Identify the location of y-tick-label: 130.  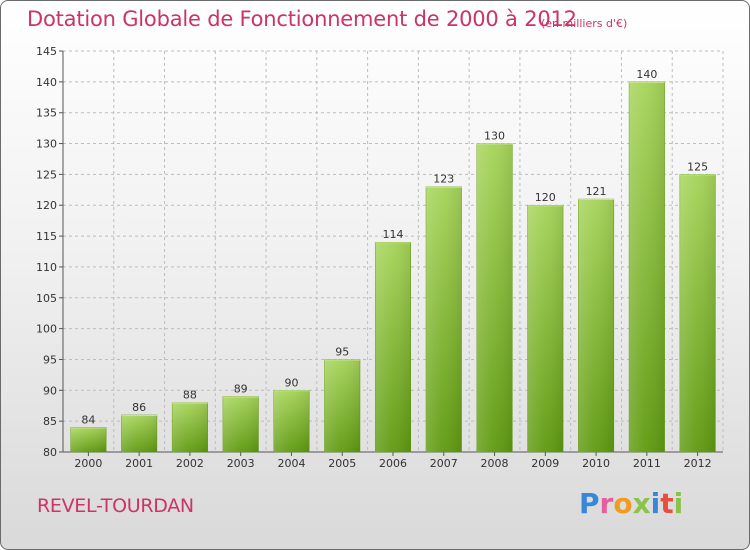
(46, 144).